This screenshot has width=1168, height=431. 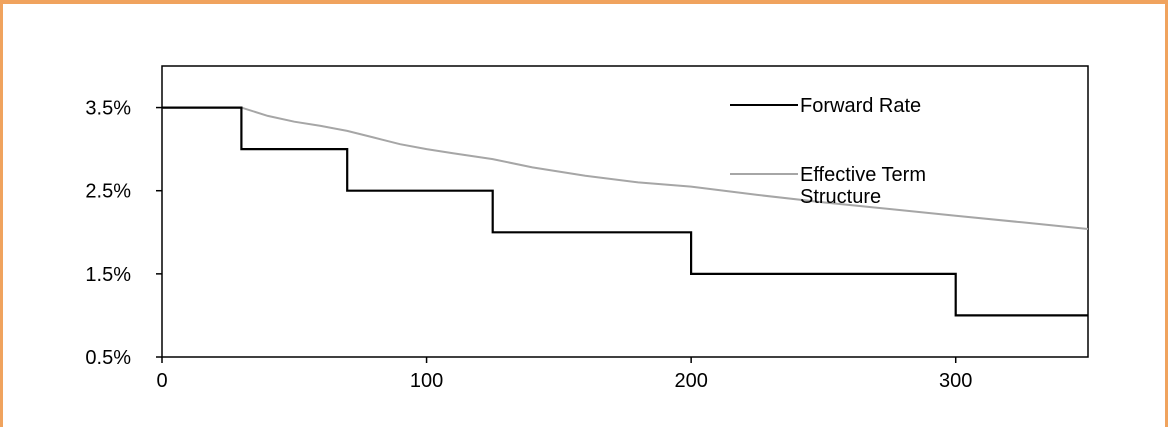 I want to click on x-tick-label: 0, so click(x=161, y=381).